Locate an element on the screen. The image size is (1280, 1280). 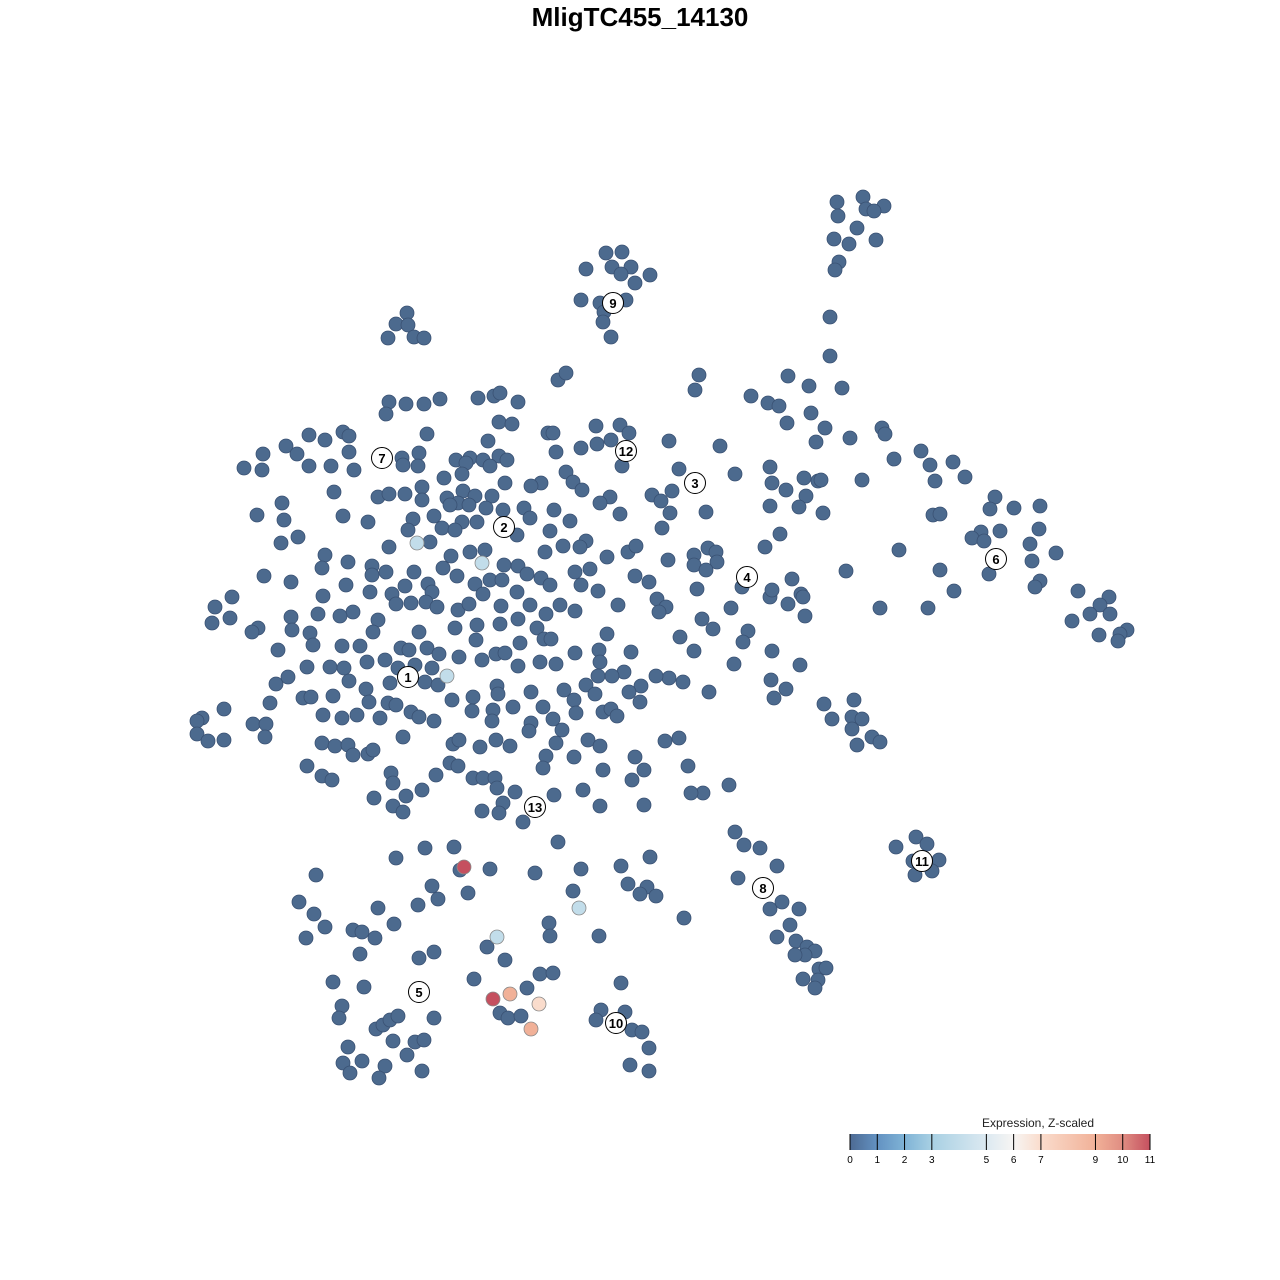
cluster-label-3: 3 is located at coordinates (695, 483).